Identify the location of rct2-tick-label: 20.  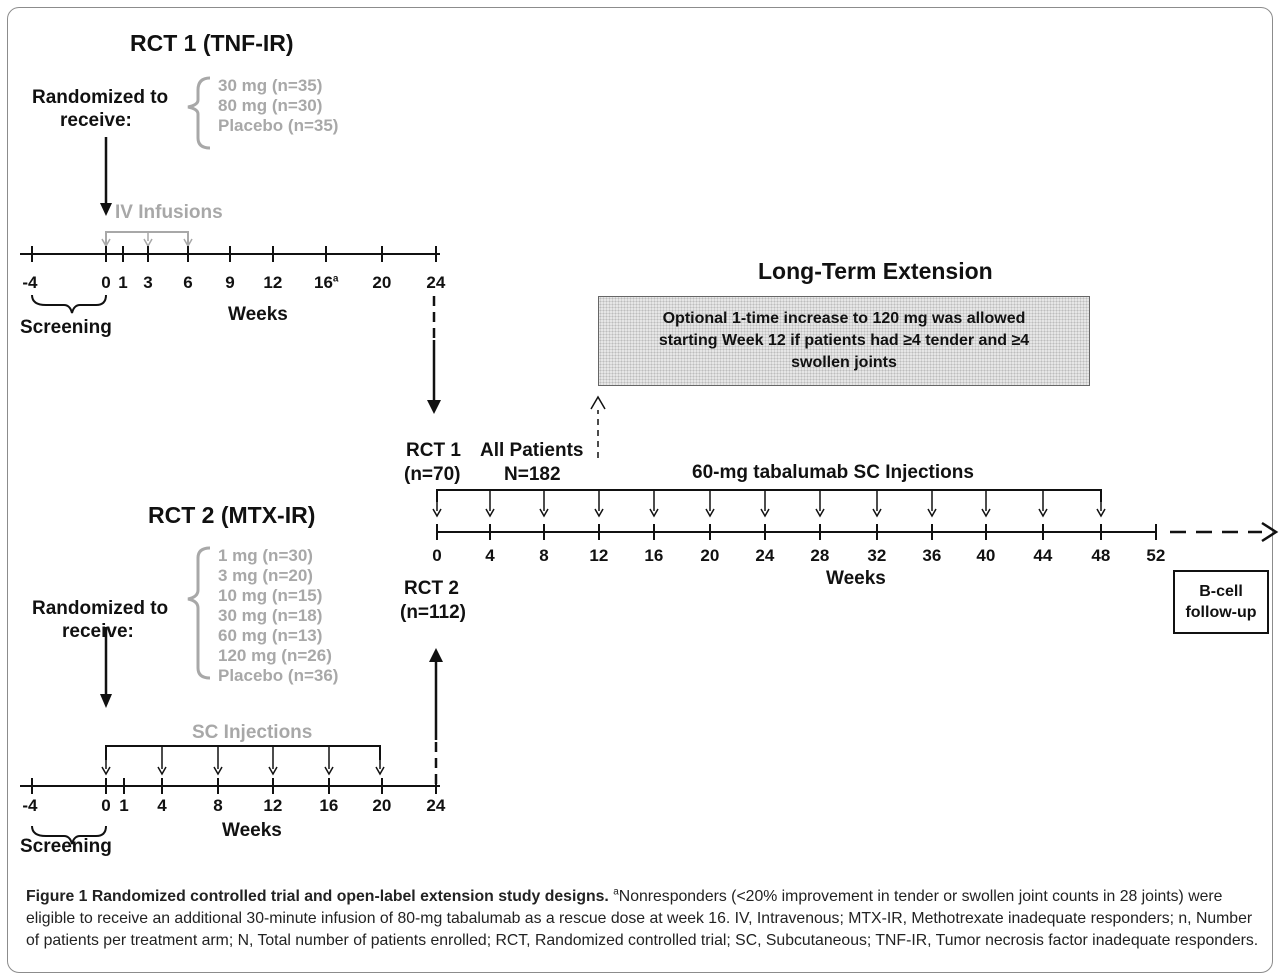
(382, 805).